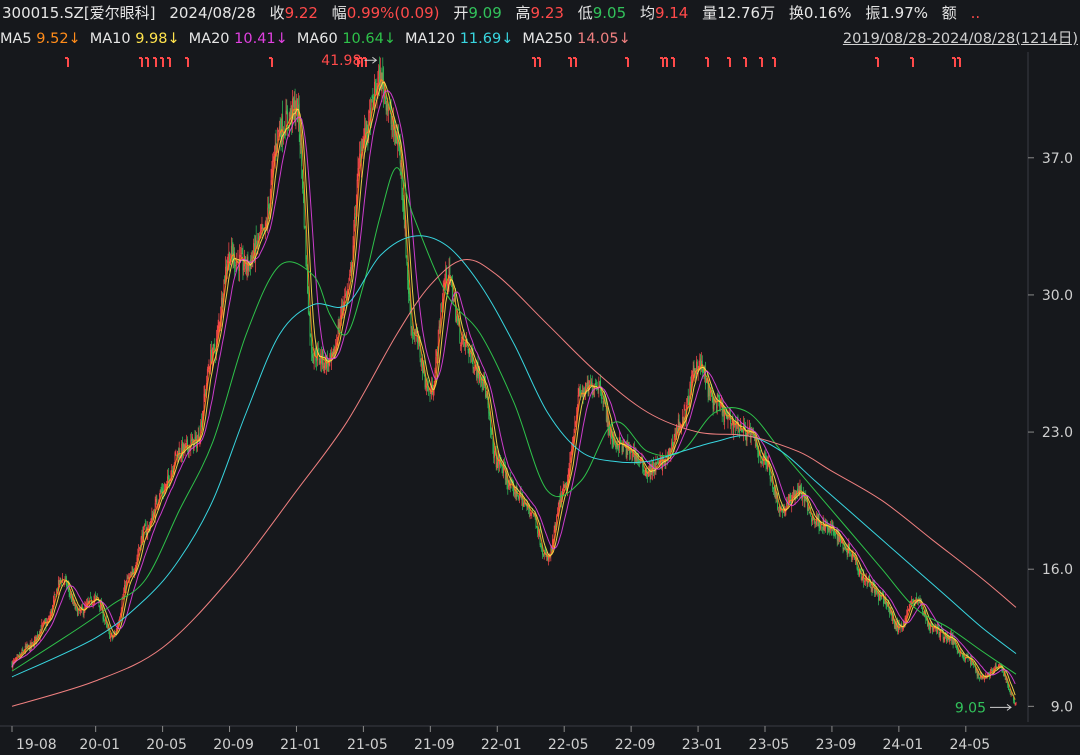 The image size is (1080, 755). Describe the element at coordinates (957, 39) in the screenshot. I see `date-range-selector: 2019/08/28-2024/08/28(1214日)` at that location.